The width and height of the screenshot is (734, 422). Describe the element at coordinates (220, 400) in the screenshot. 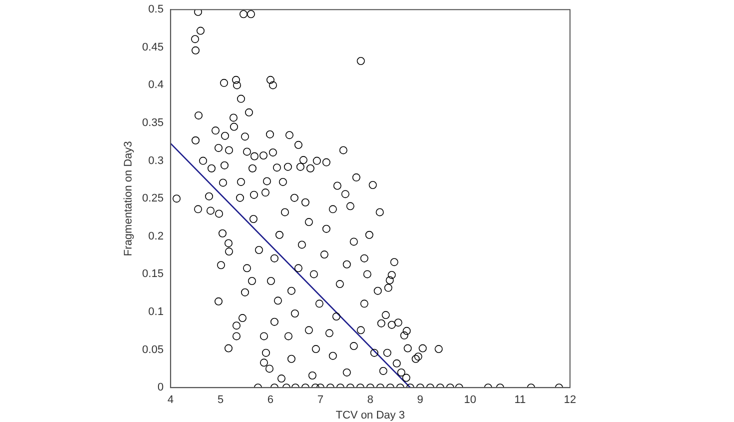

I see `x-tick-label: 5` at that location.